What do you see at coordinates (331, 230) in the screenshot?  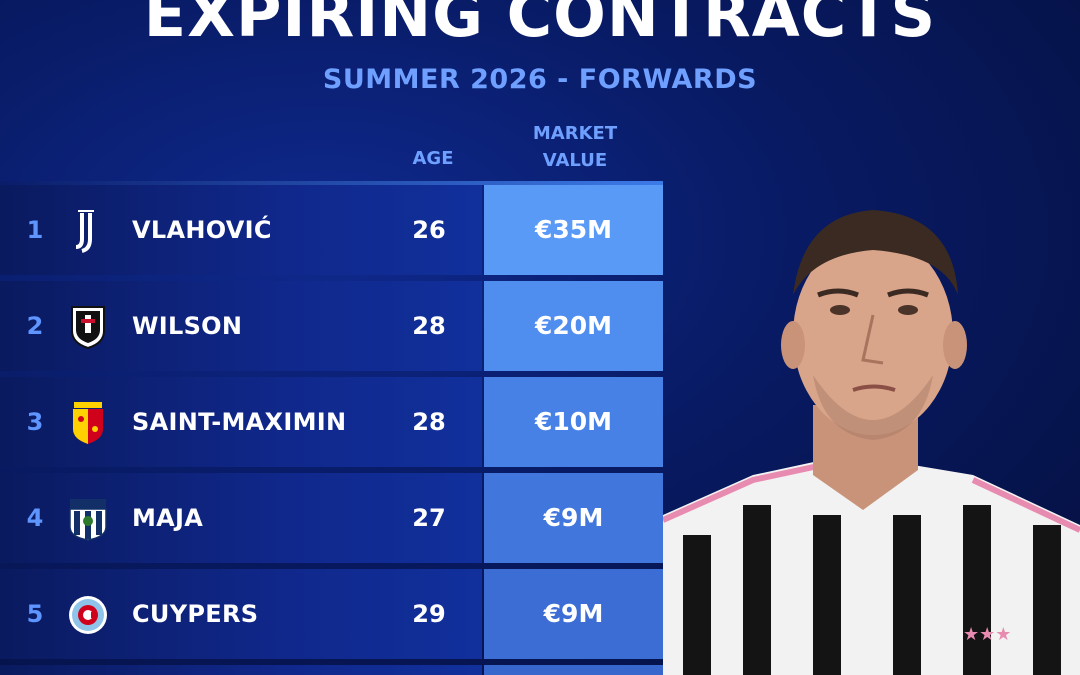 I see `table-row: 1 VLAHOVIĆ 26 €35M` at bounding box center [331, 230].